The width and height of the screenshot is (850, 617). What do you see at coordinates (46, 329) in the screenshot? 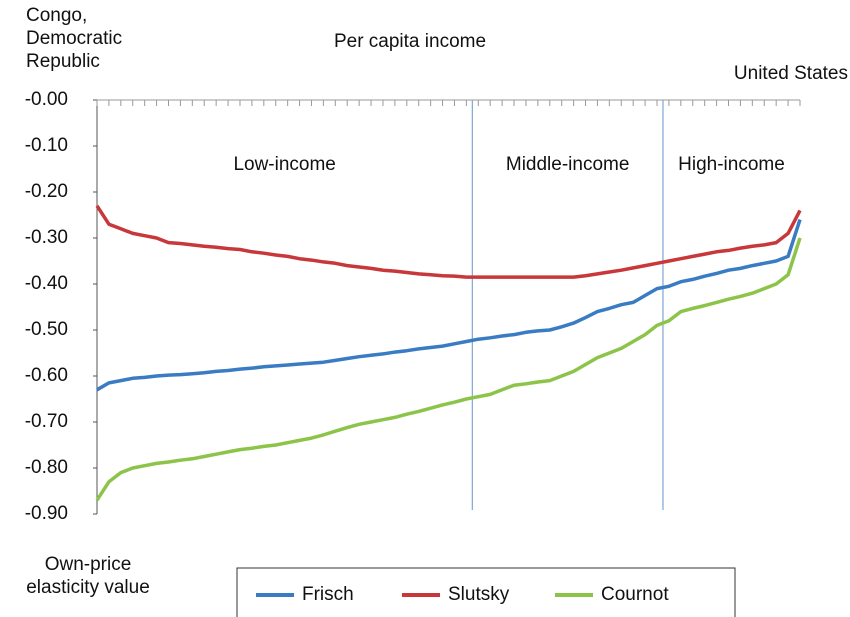
I see `y-tick-label: -0.50` at bounding box center [46, 329].